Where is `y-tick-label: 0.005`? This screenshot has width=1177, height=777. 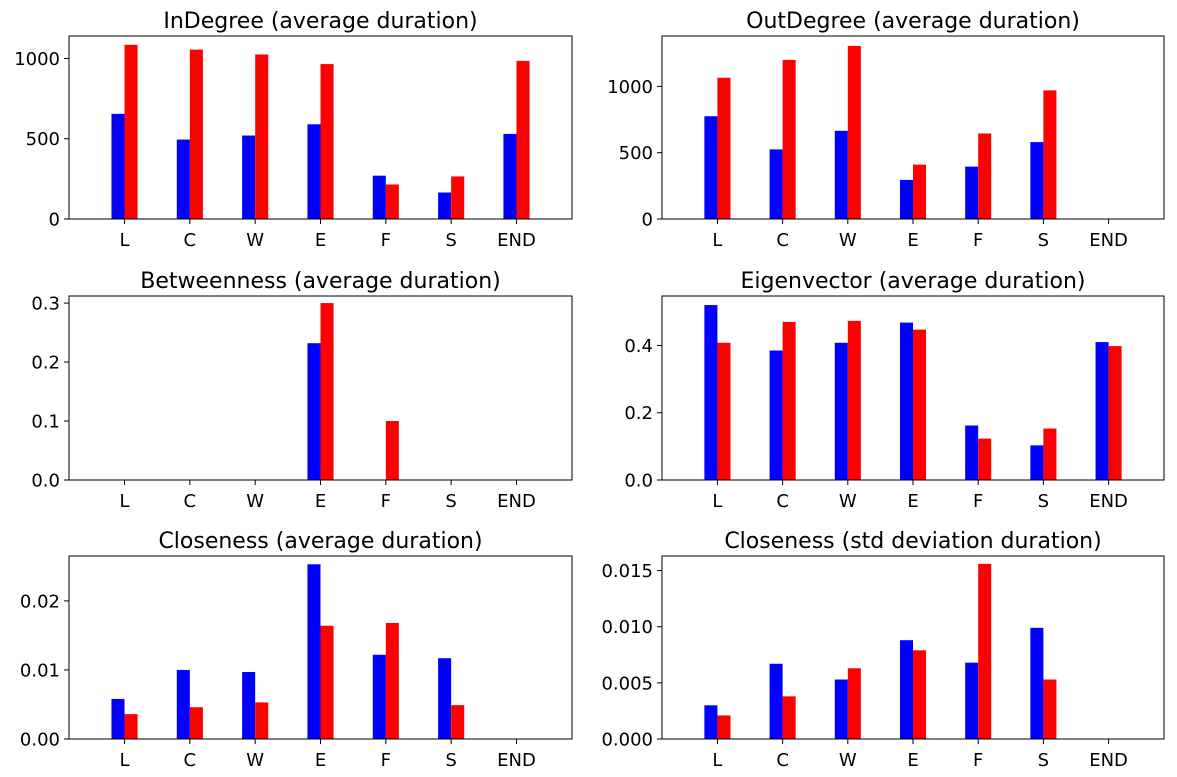
y-tick-label: 0.005 is located at coordinates (627, 683).